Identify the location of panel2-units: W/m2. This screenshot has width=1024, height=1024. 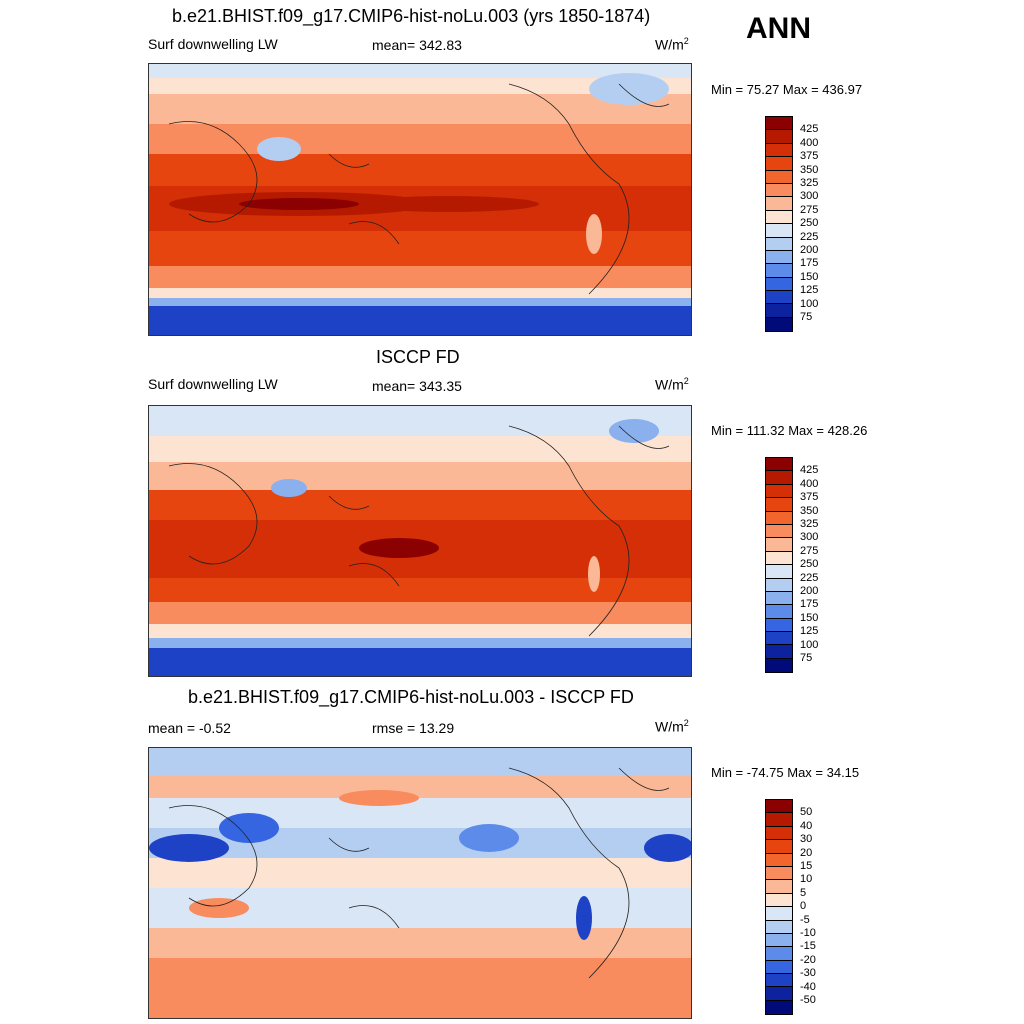
(672, 384).